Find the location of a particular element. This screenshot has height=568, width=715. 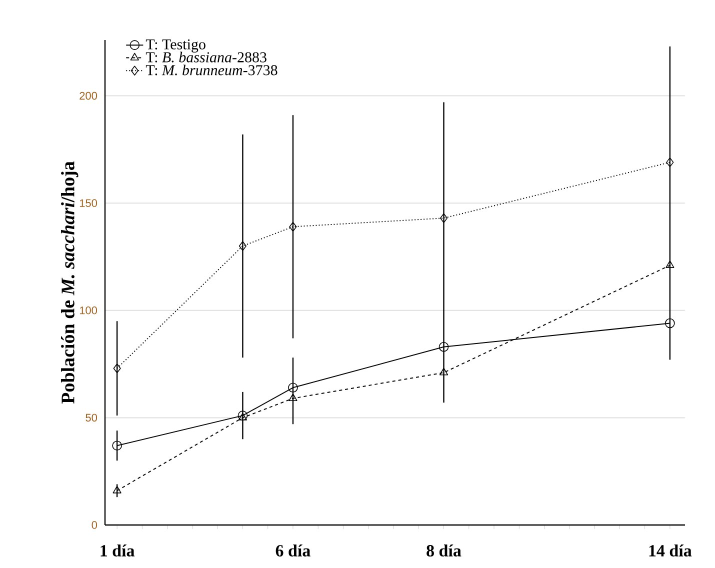

x-tick-label: 6 día is located at coordinates (293, 550).